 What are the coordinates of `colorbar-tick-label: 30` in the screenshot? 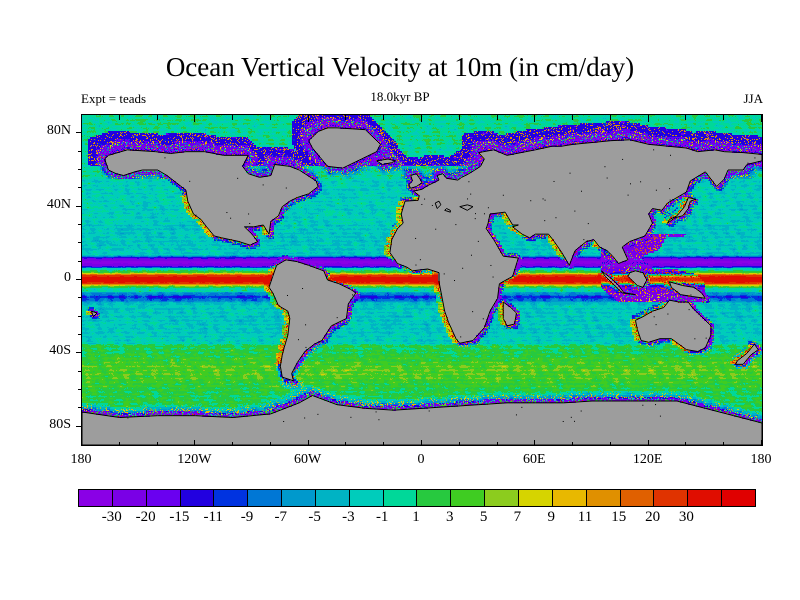 It's located at (686, 517).